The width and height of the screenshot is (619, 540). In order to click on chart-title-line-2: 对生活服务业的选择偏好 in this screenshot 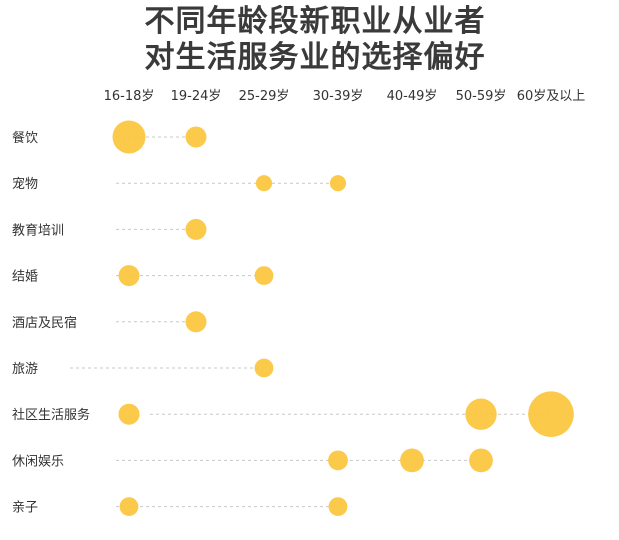, I will do `click(315, 57)`.